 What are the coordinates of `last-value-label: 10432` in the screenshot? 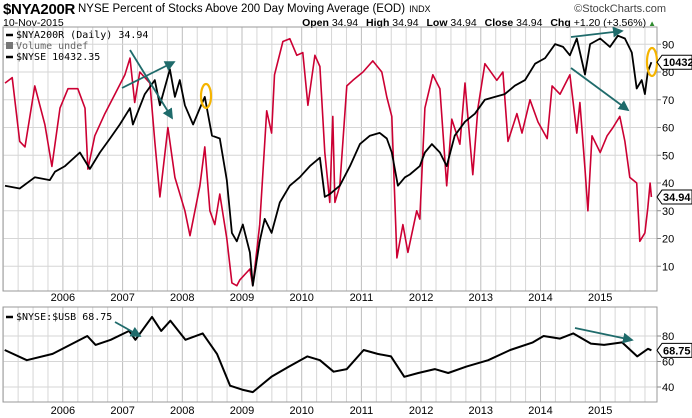 It's located at (677, 63).